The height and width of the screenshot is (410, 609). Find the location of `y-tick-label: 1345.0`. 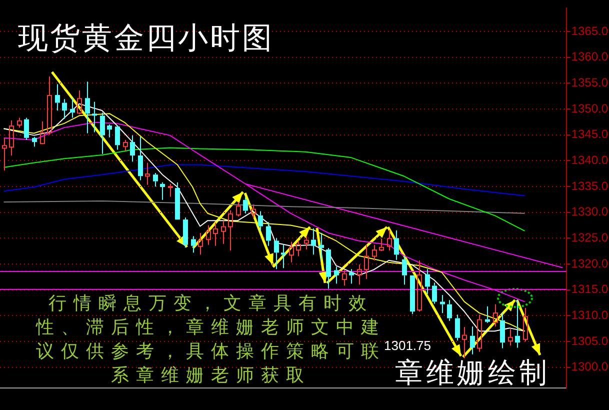

y-tick-label: 1345.0 is located at coordinates (589, 134).